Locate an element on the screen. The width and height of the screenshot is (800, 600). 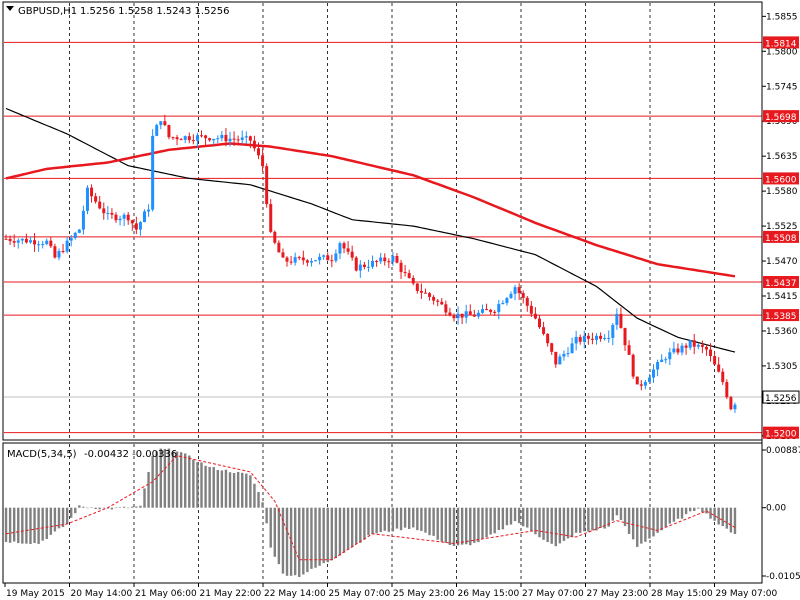
level-label: 1.5698 is located at coordinates (781, 118).